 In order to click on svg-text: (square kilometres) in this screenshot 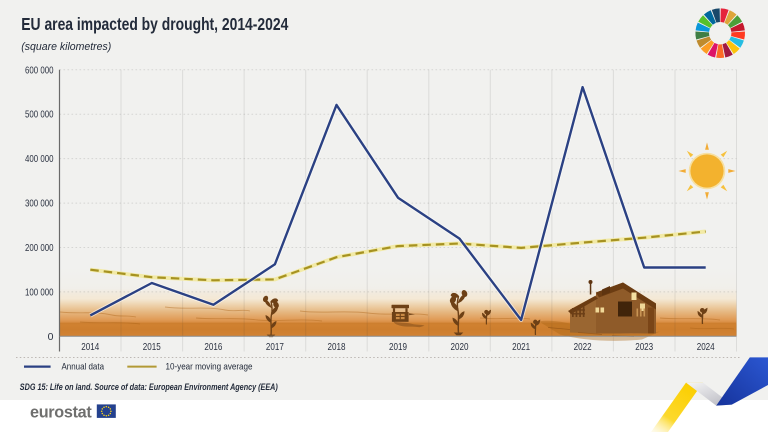, I will do `click(66, 47)`.